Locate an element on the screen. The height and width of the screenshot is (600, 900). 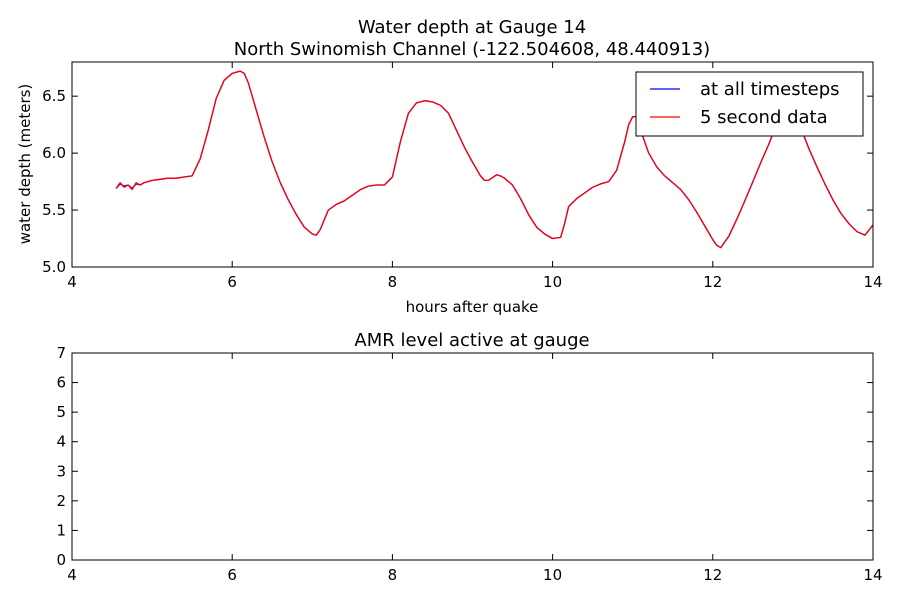
legend-label-5-second-data: 5 second data is located at coordinates (764, 117).